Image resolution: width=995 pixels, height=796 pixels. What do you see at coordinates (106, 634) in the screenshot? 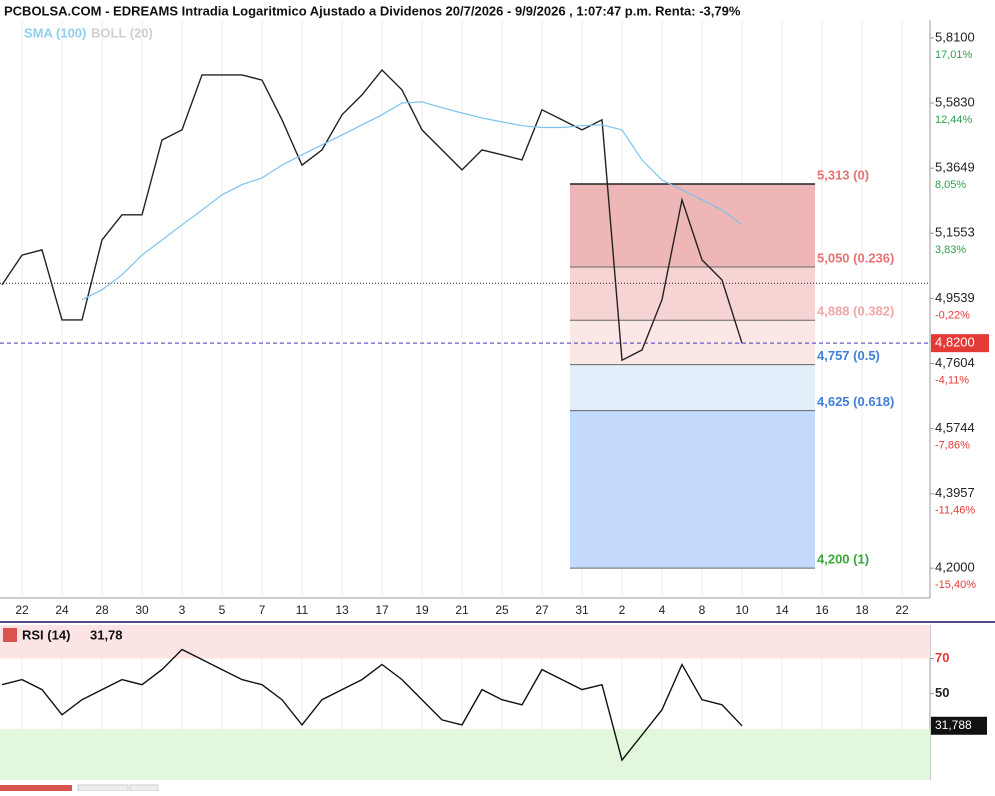
I see `rsi-value: 31,78` at bounding box center [106, 634].